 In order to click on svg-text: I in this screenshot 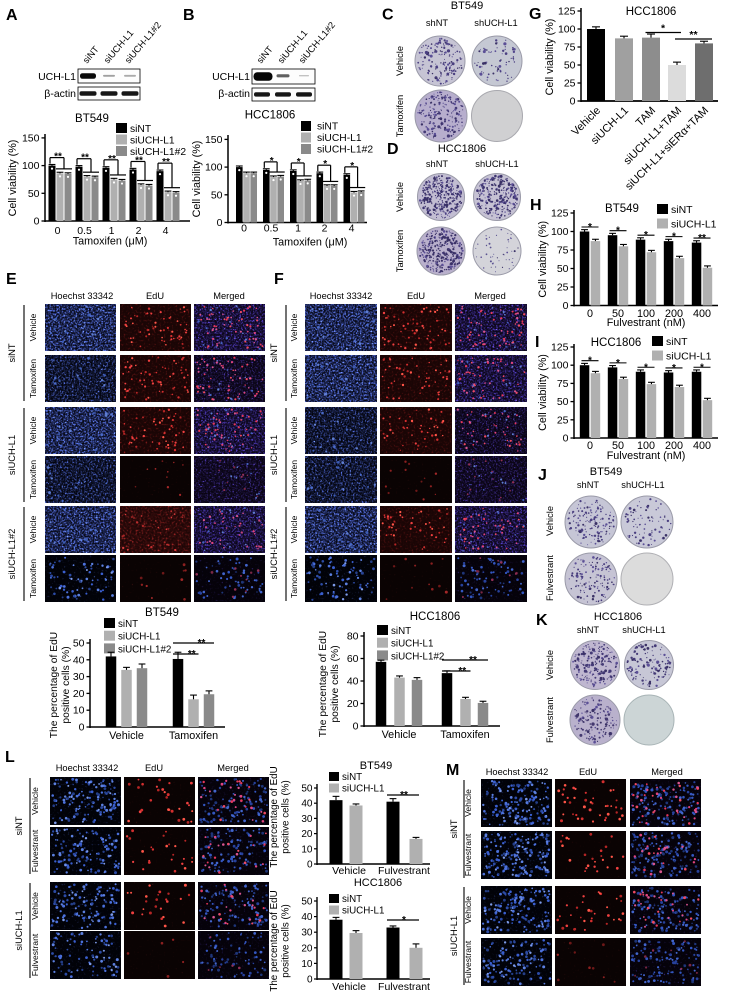, I will do `click(537, 342)`.